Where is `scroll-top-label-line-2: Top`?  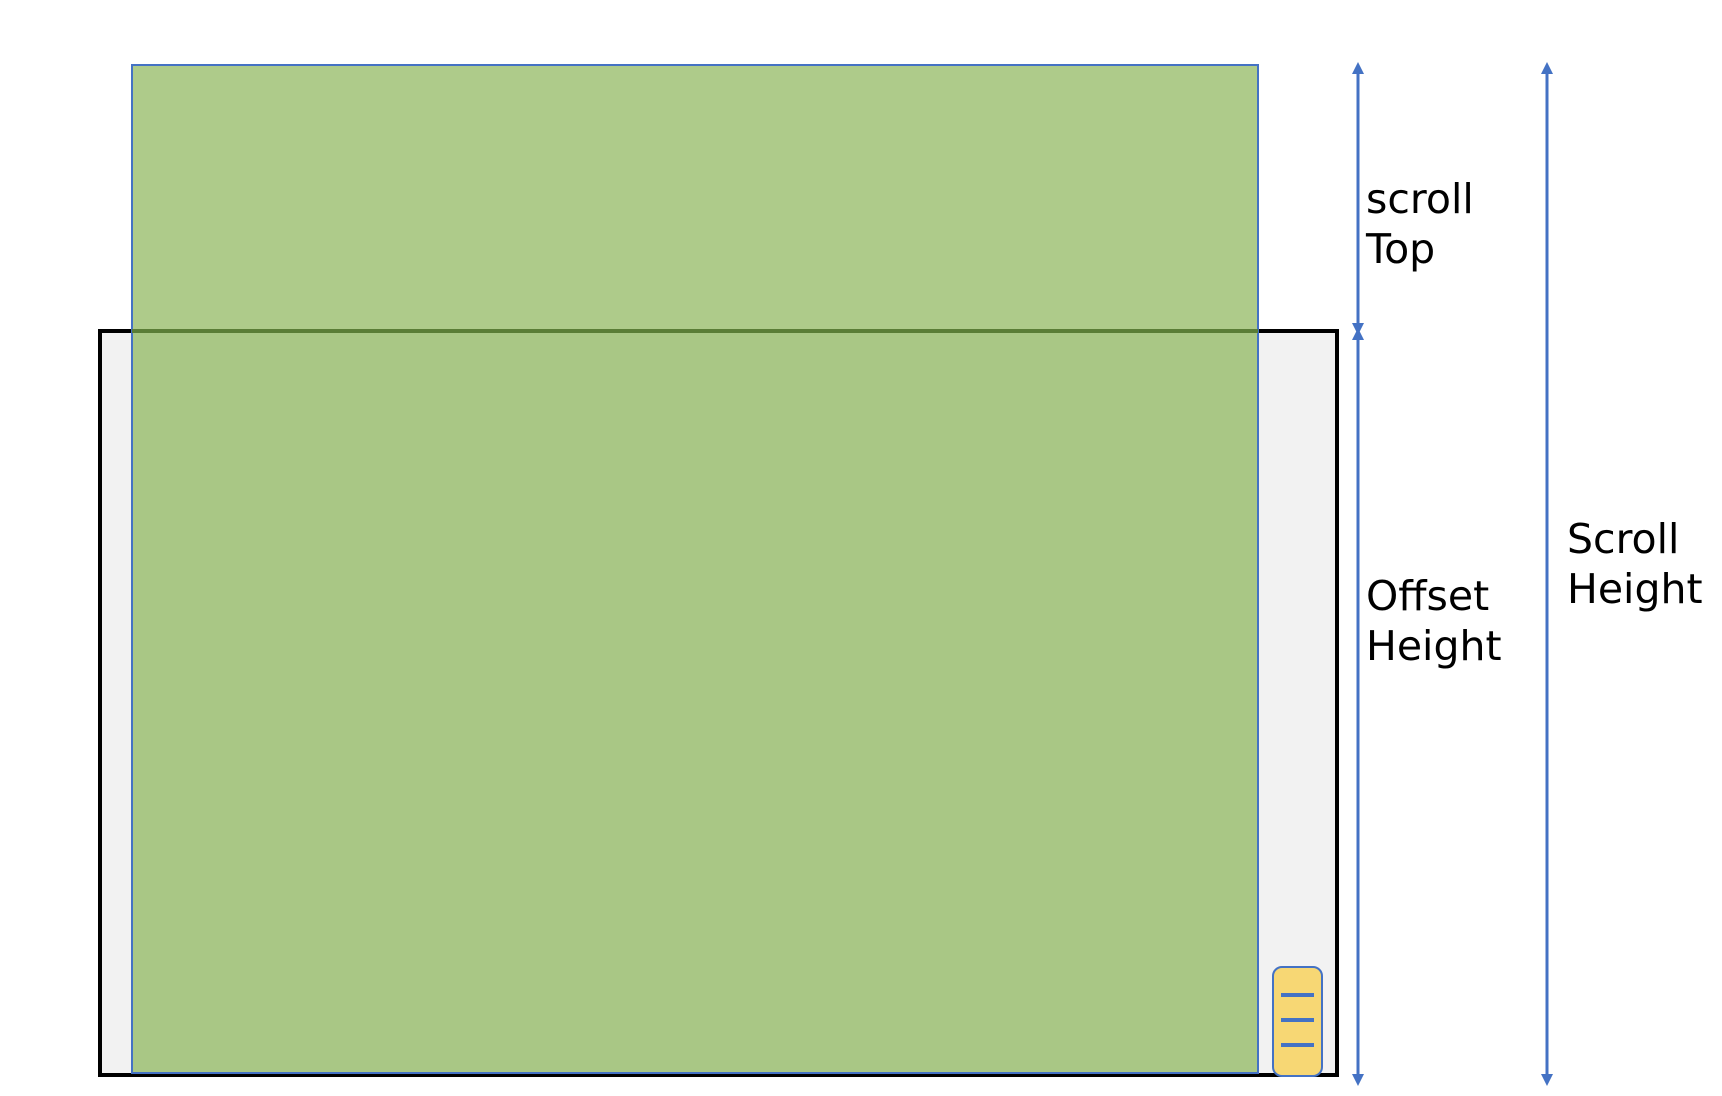
scroll-top-label-line-2: Top is located at coordinates (1401, 249).